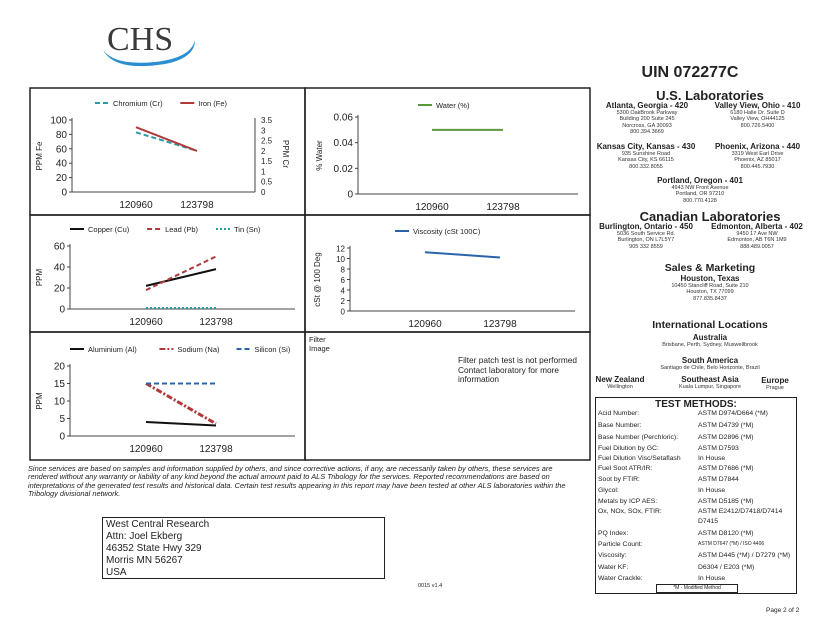 This screenshot has height=621, width=828. Describe the element at coordinates (731, 544) in the screenshot. I see `test-method-standard: ASTM D7647 (*M) / ISO 4406` at that location.